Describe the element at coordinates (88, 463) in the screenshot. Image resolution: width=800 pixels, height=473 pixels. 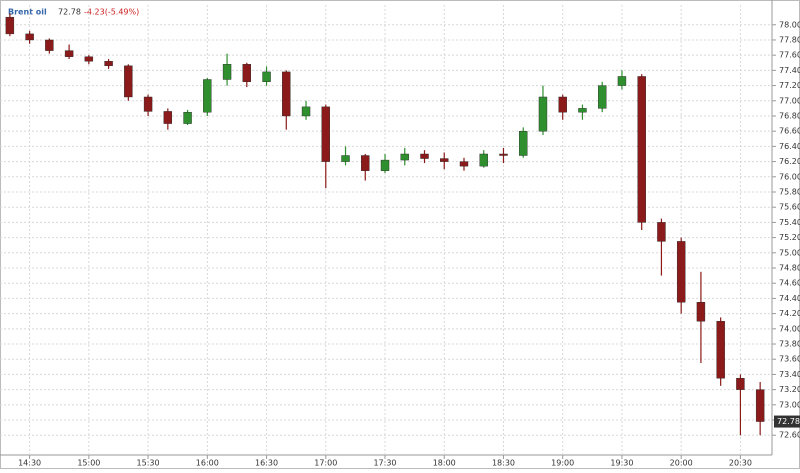
I see `x-tick-label: 15:00` at that location.